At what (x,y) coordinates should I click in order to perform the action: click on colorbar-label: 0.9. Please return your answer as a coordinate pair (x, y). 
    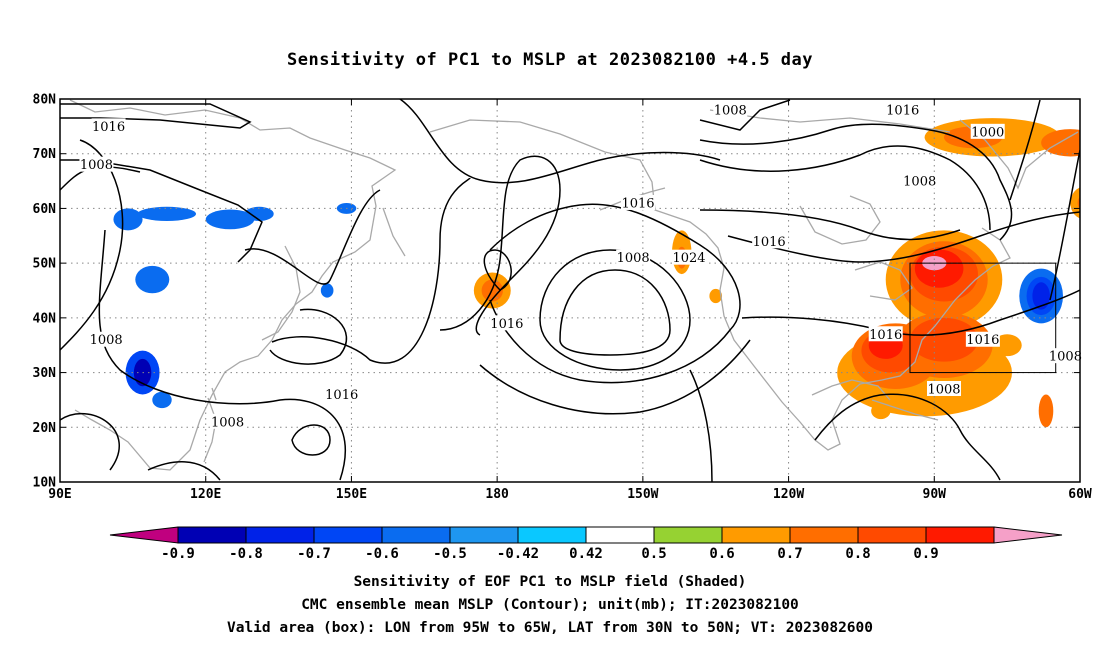
    Looking at the image, I should click on (925, 554).